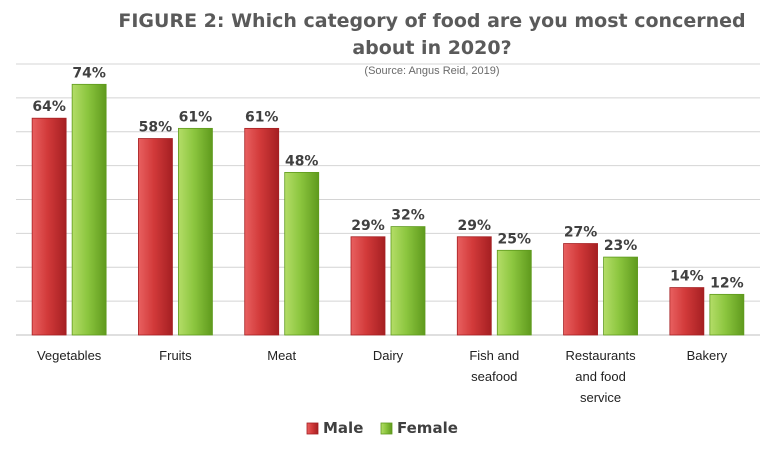 The image size is (774, 455). What do you see at coordinates (600, 397) in the screenshot?
I see `category-label-5-line-2: service` at bounding box center [600, 397].